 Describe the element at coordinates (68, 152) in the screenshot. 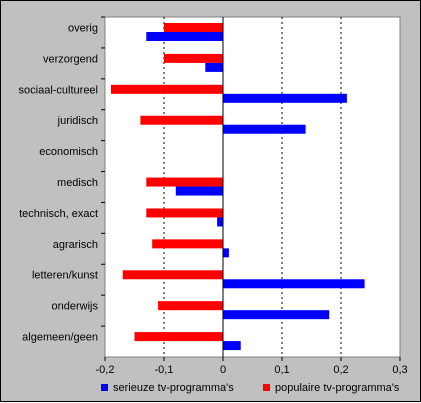

I see `category-label: economisch` at that location.